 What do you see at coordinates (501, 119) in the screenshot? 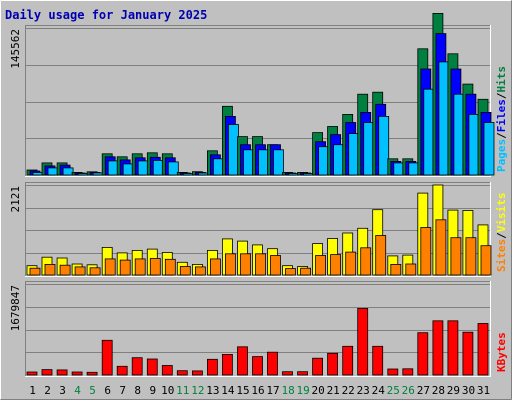
I see `panel-hits-files-pages-legend: Pages/Files/Hits` at bounding box center [501, 119].